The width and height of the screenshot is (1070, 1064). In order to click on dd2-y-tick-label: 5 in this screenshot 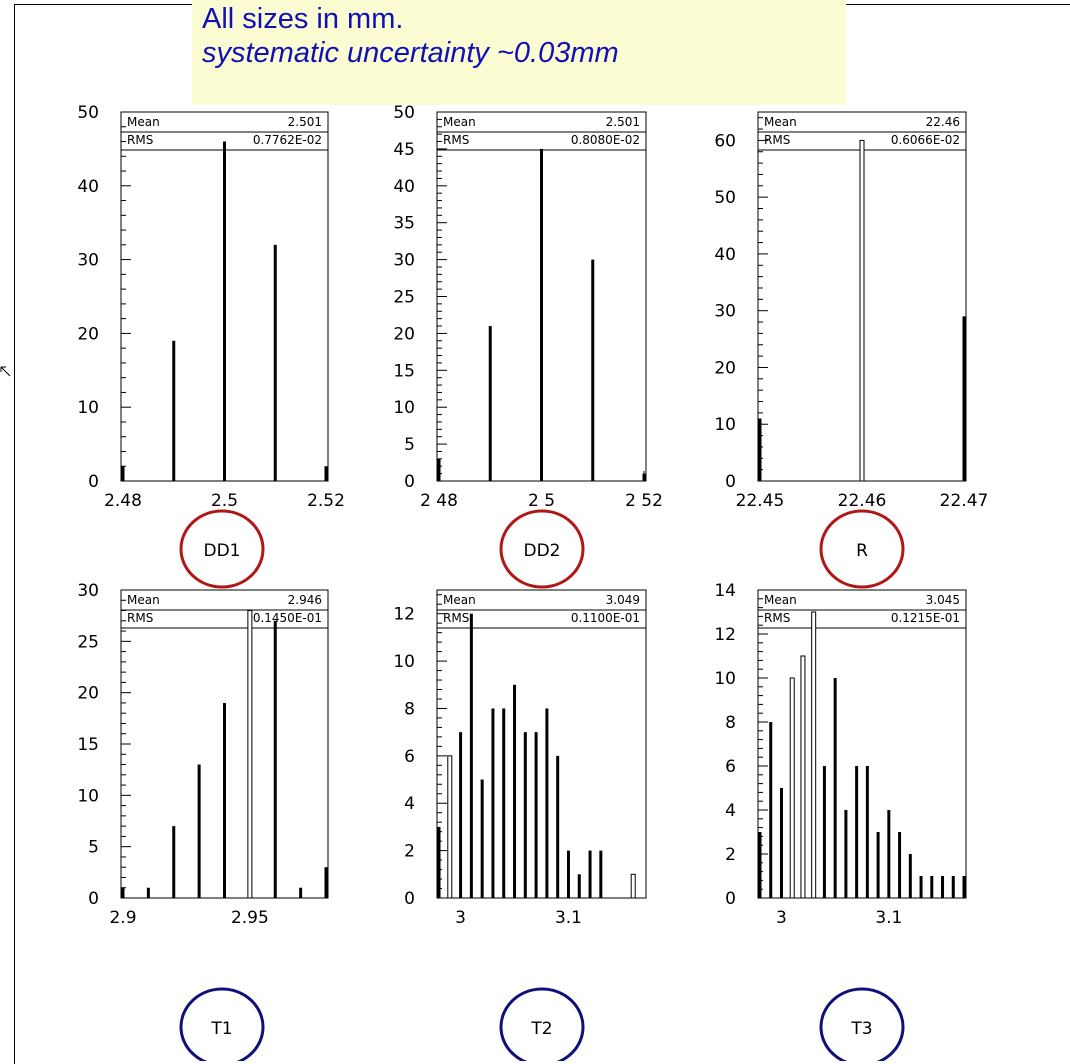, I will do `click(409, 445)`.